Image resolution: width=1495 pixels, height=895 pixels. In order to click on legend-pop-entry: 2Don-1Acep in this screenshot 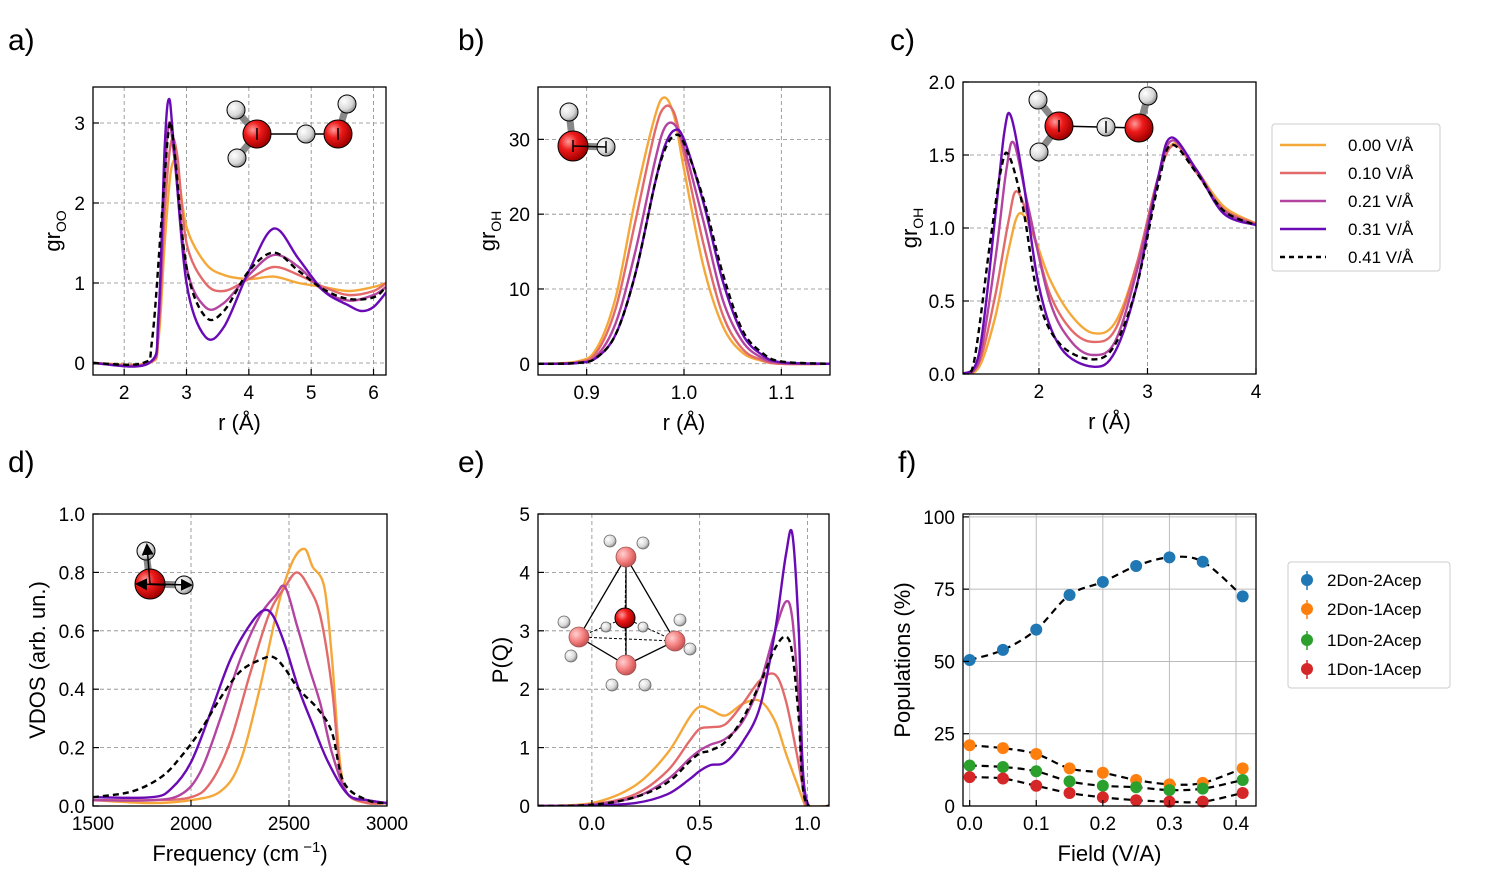, I will do `click(1361, 609)`.